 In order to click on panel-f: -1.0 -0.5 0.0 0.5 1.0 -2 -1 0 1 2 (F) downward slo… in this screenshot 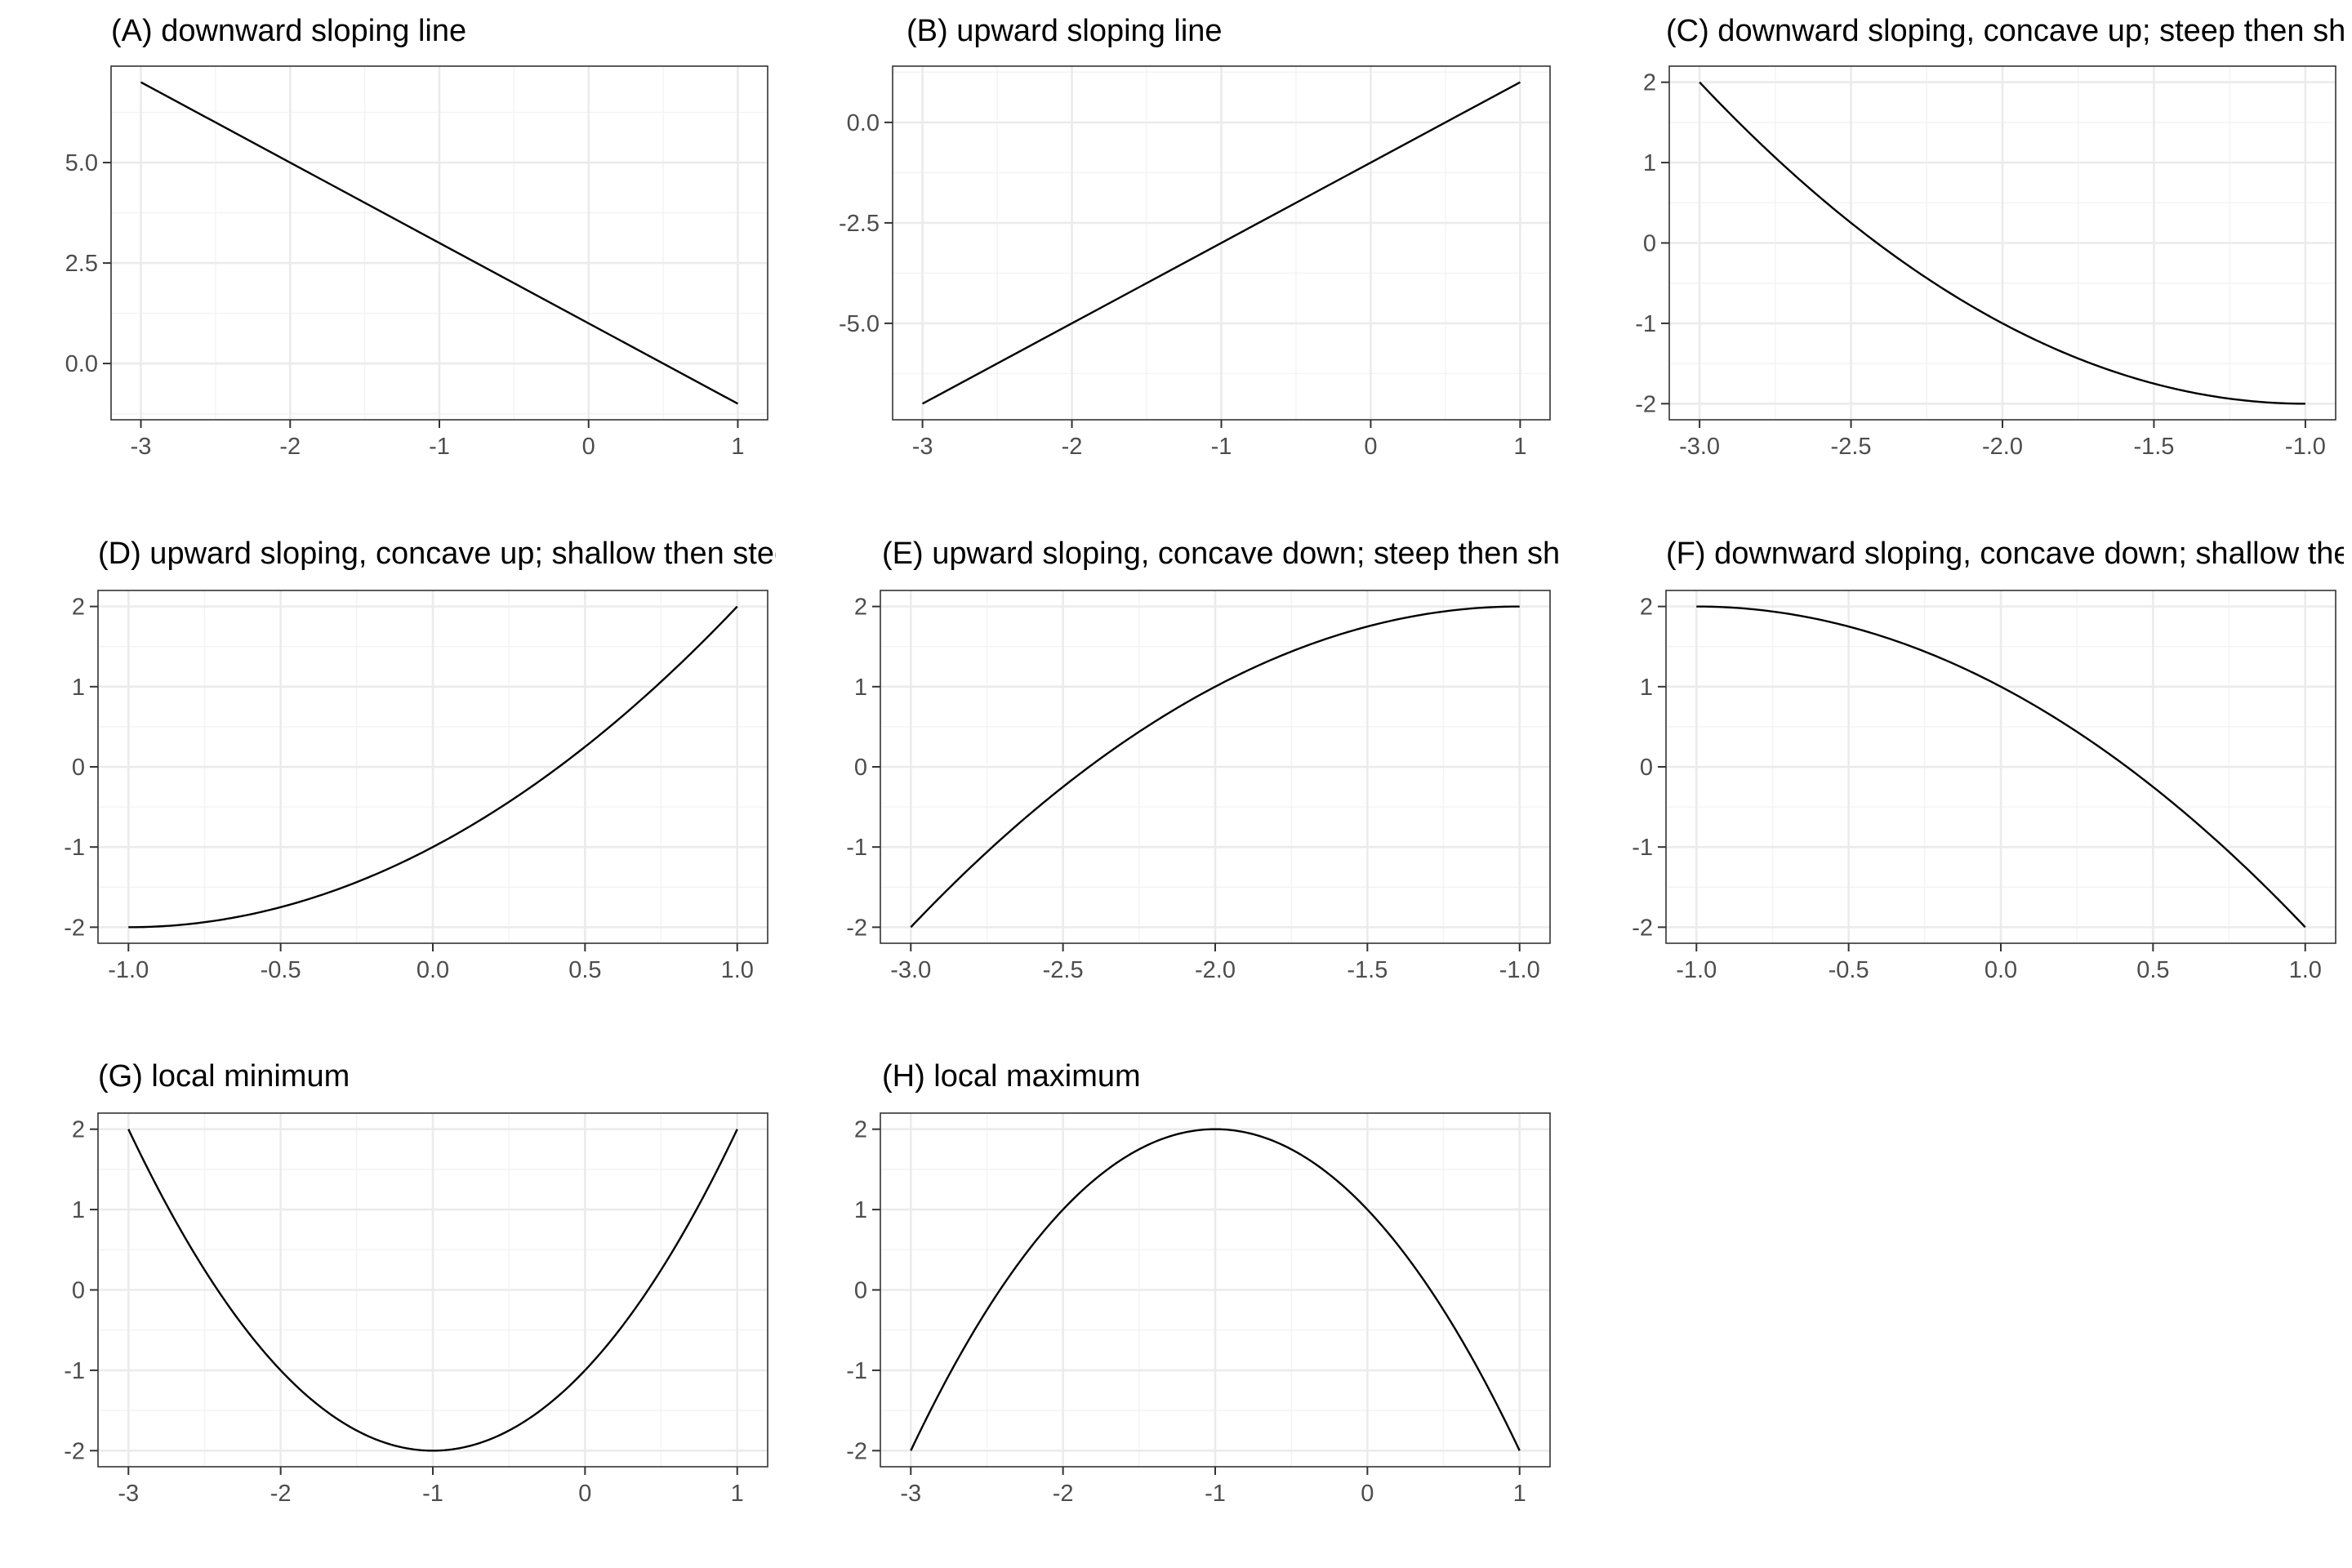, I will do `click(1992, 760)`.